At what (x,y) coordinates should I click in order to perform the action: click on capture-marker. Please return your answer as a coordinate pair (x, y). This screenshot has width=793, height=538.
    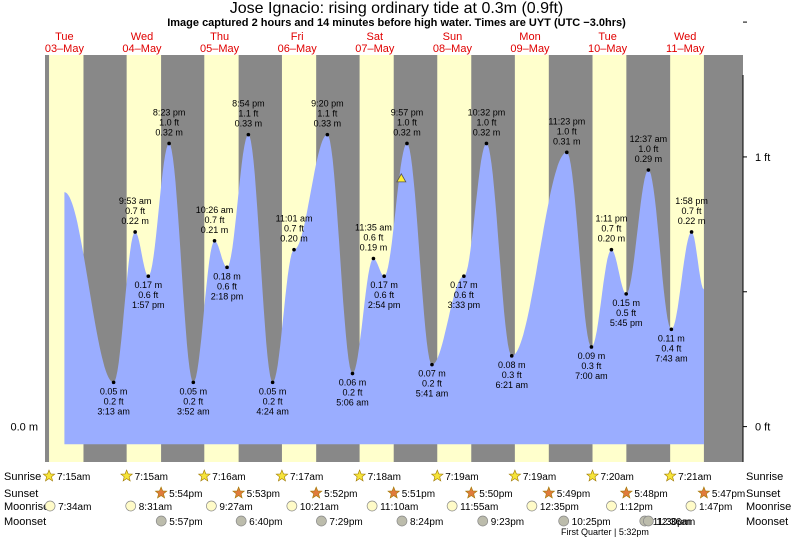
    Looking at the image, I should click on (401, 178).